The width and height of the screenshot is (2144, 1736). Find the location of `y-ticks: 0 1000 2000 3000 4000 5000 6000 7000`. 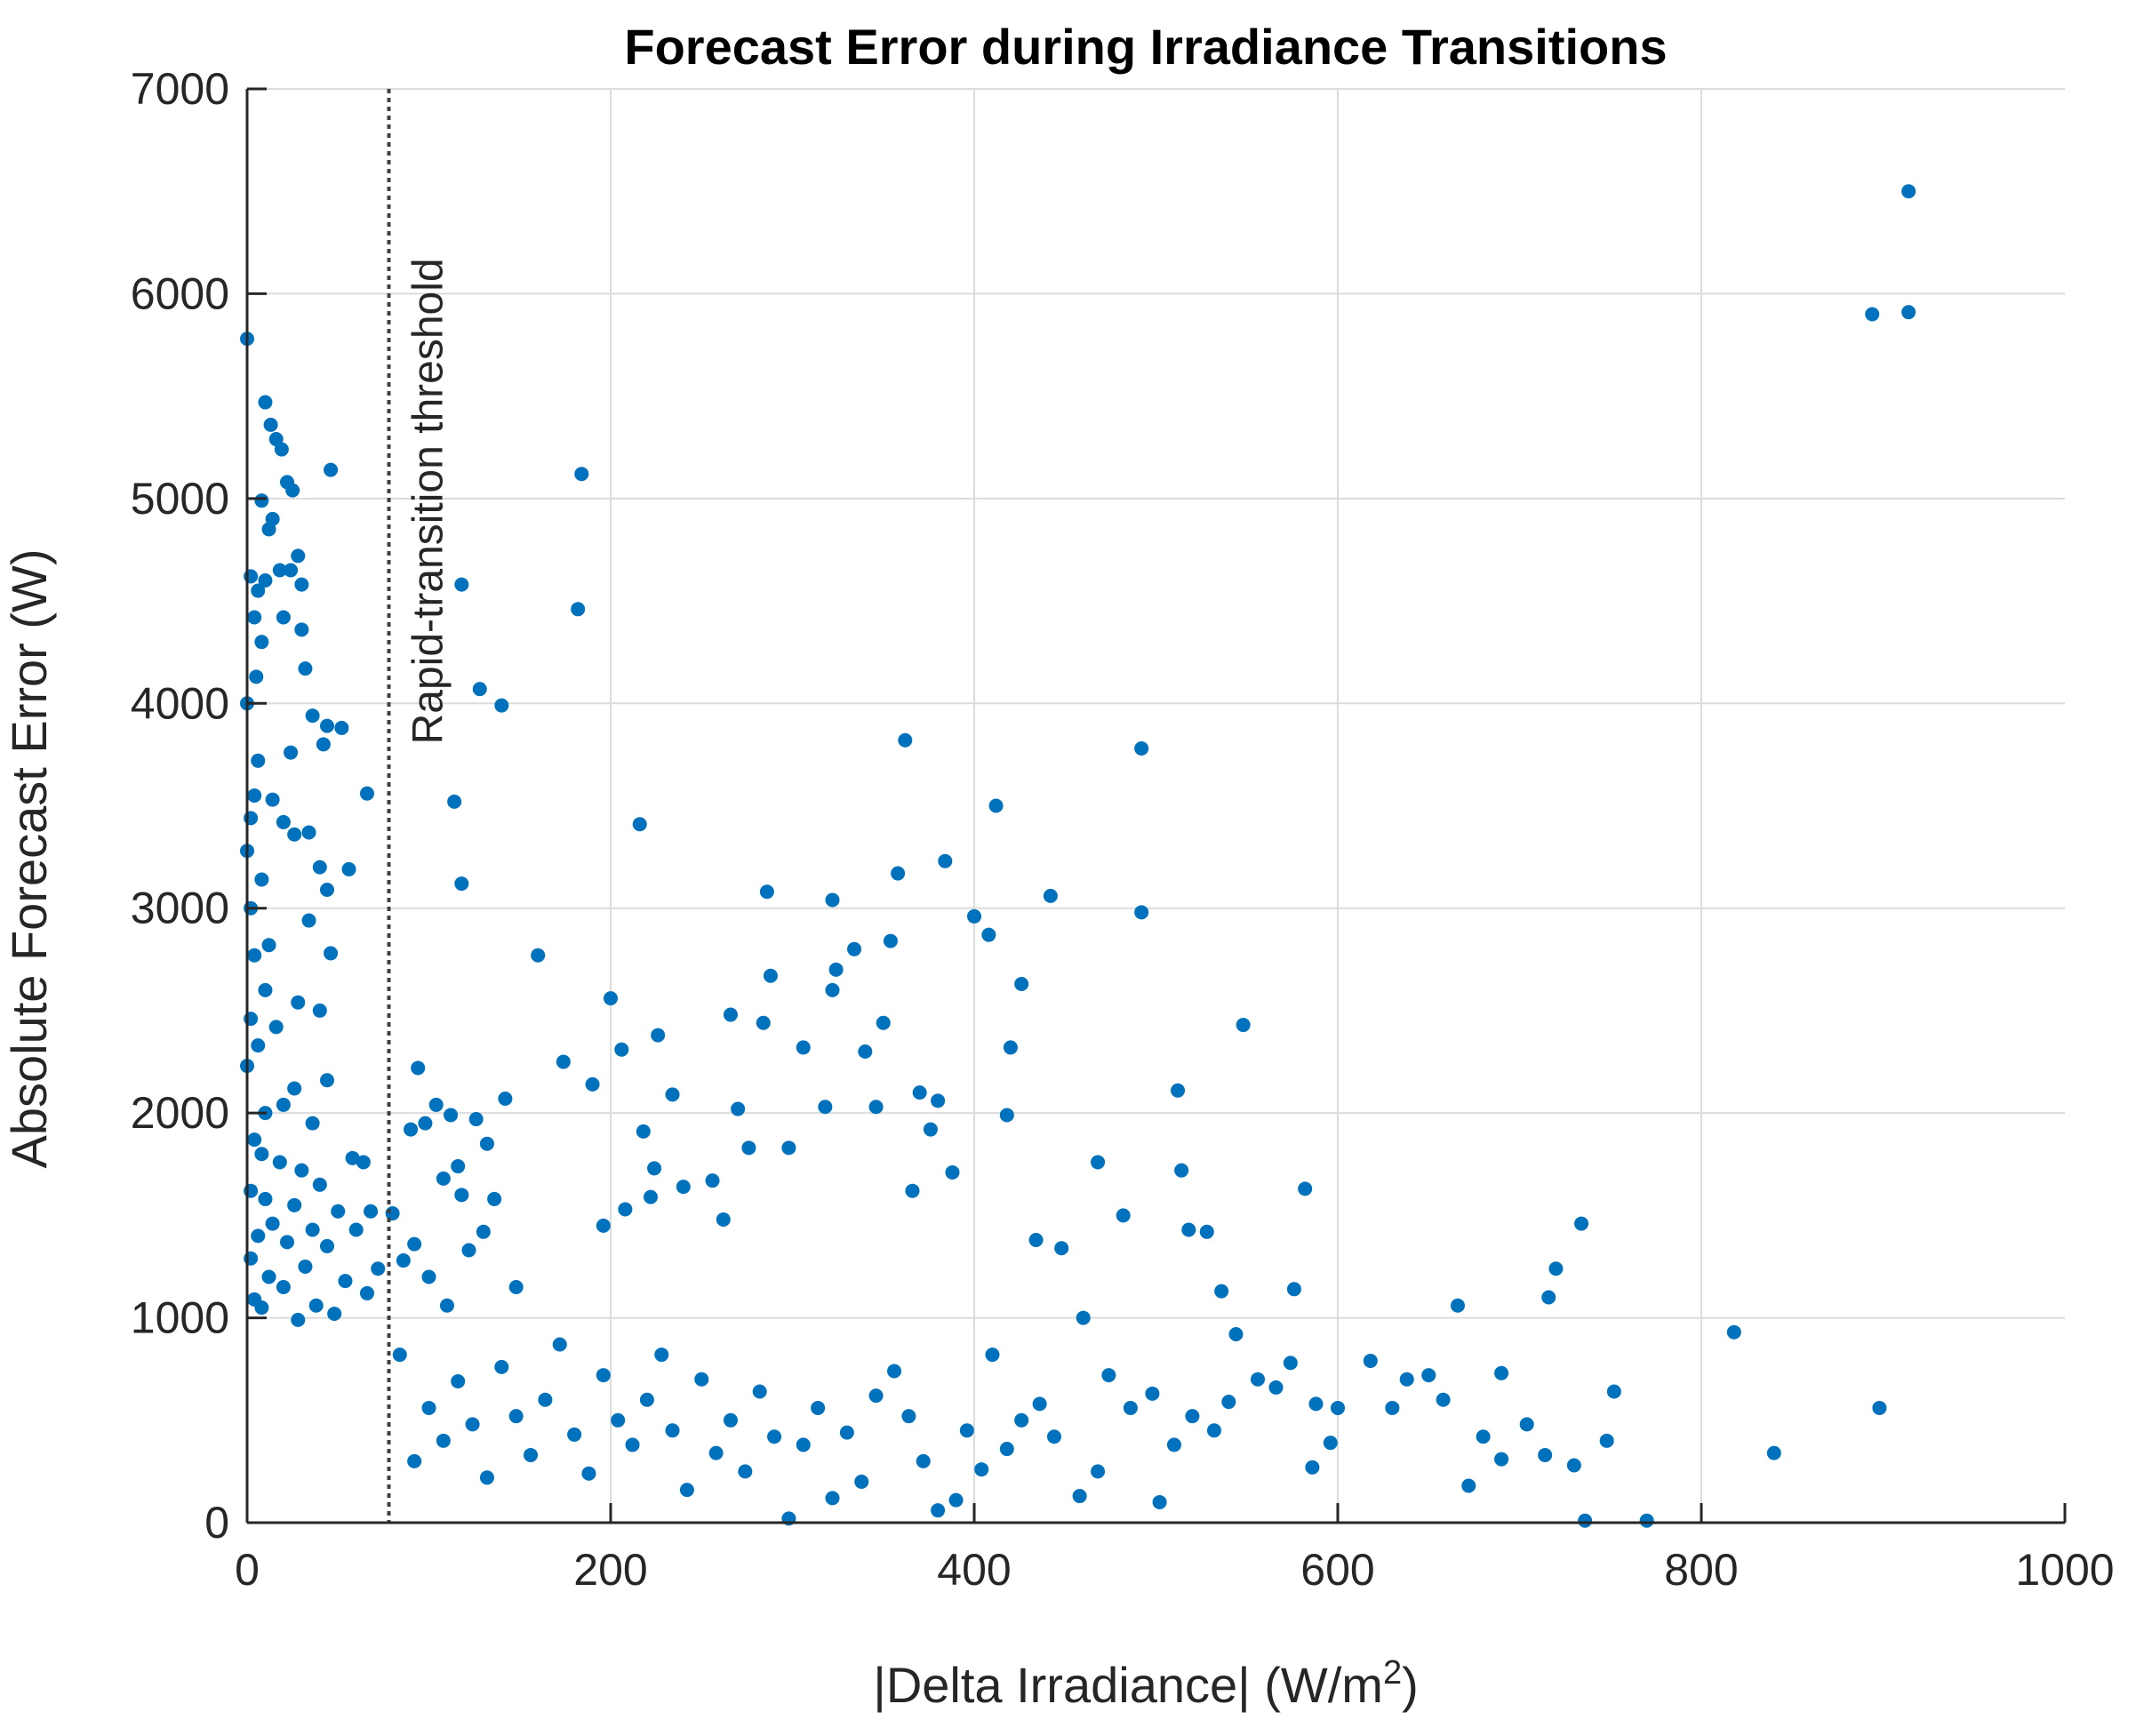

y-ticks: 0 1000 2000 3000 4000 5000 6000 7000 is located at coordinates (199, 806).